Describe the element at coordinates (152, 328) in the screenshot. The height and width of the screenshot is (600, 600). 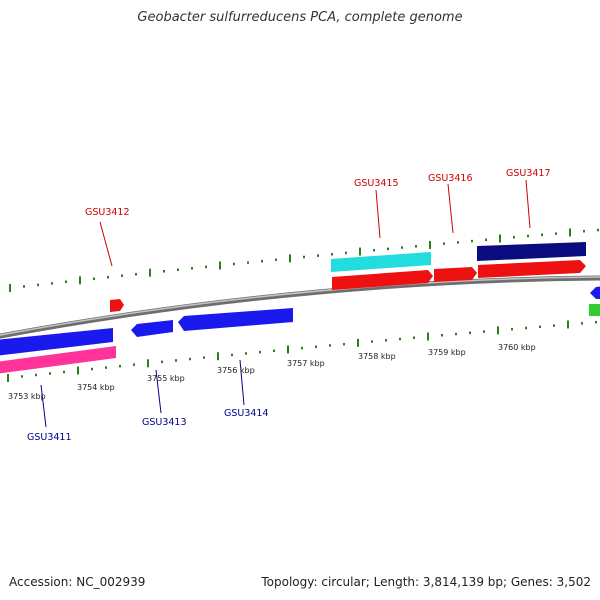
I see `feature-cds-gsu3413` at that location.